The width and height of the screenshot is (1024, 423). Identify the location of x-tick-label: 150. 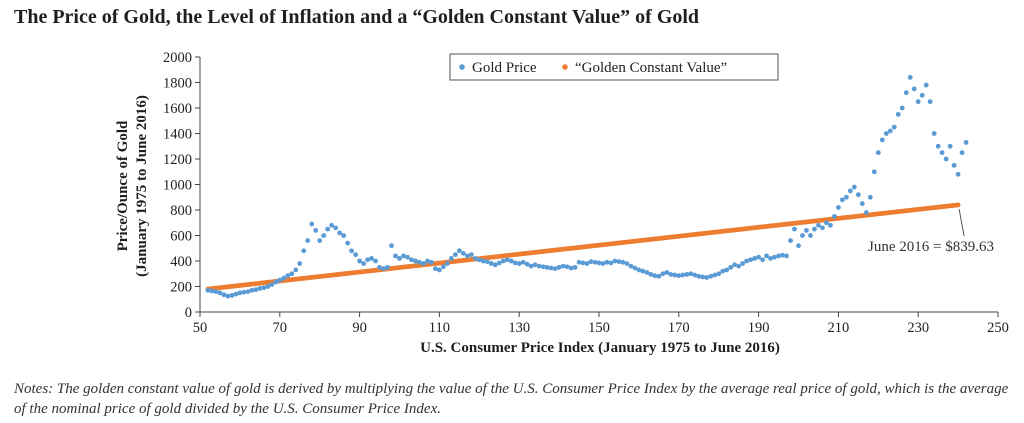
(599, 328).